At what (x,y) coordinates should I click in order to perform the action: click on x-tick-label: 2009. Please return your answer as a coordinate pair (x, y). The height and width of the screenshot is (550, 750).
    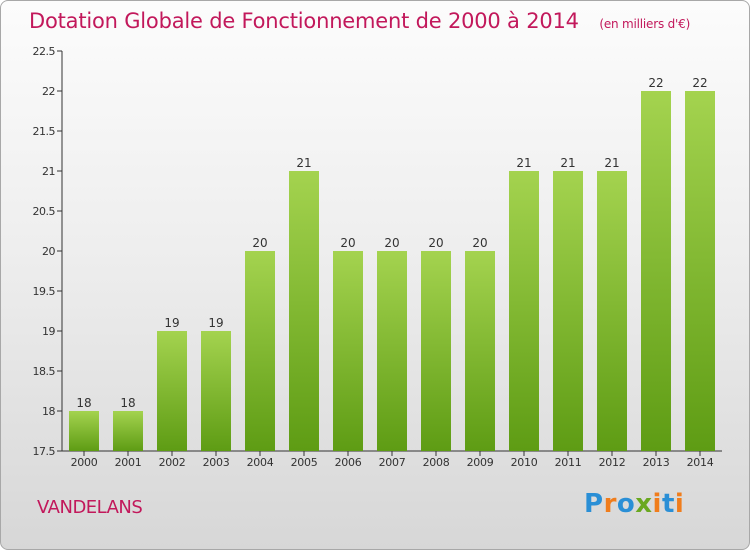
    Looking at the image, I should click on (480, 462).